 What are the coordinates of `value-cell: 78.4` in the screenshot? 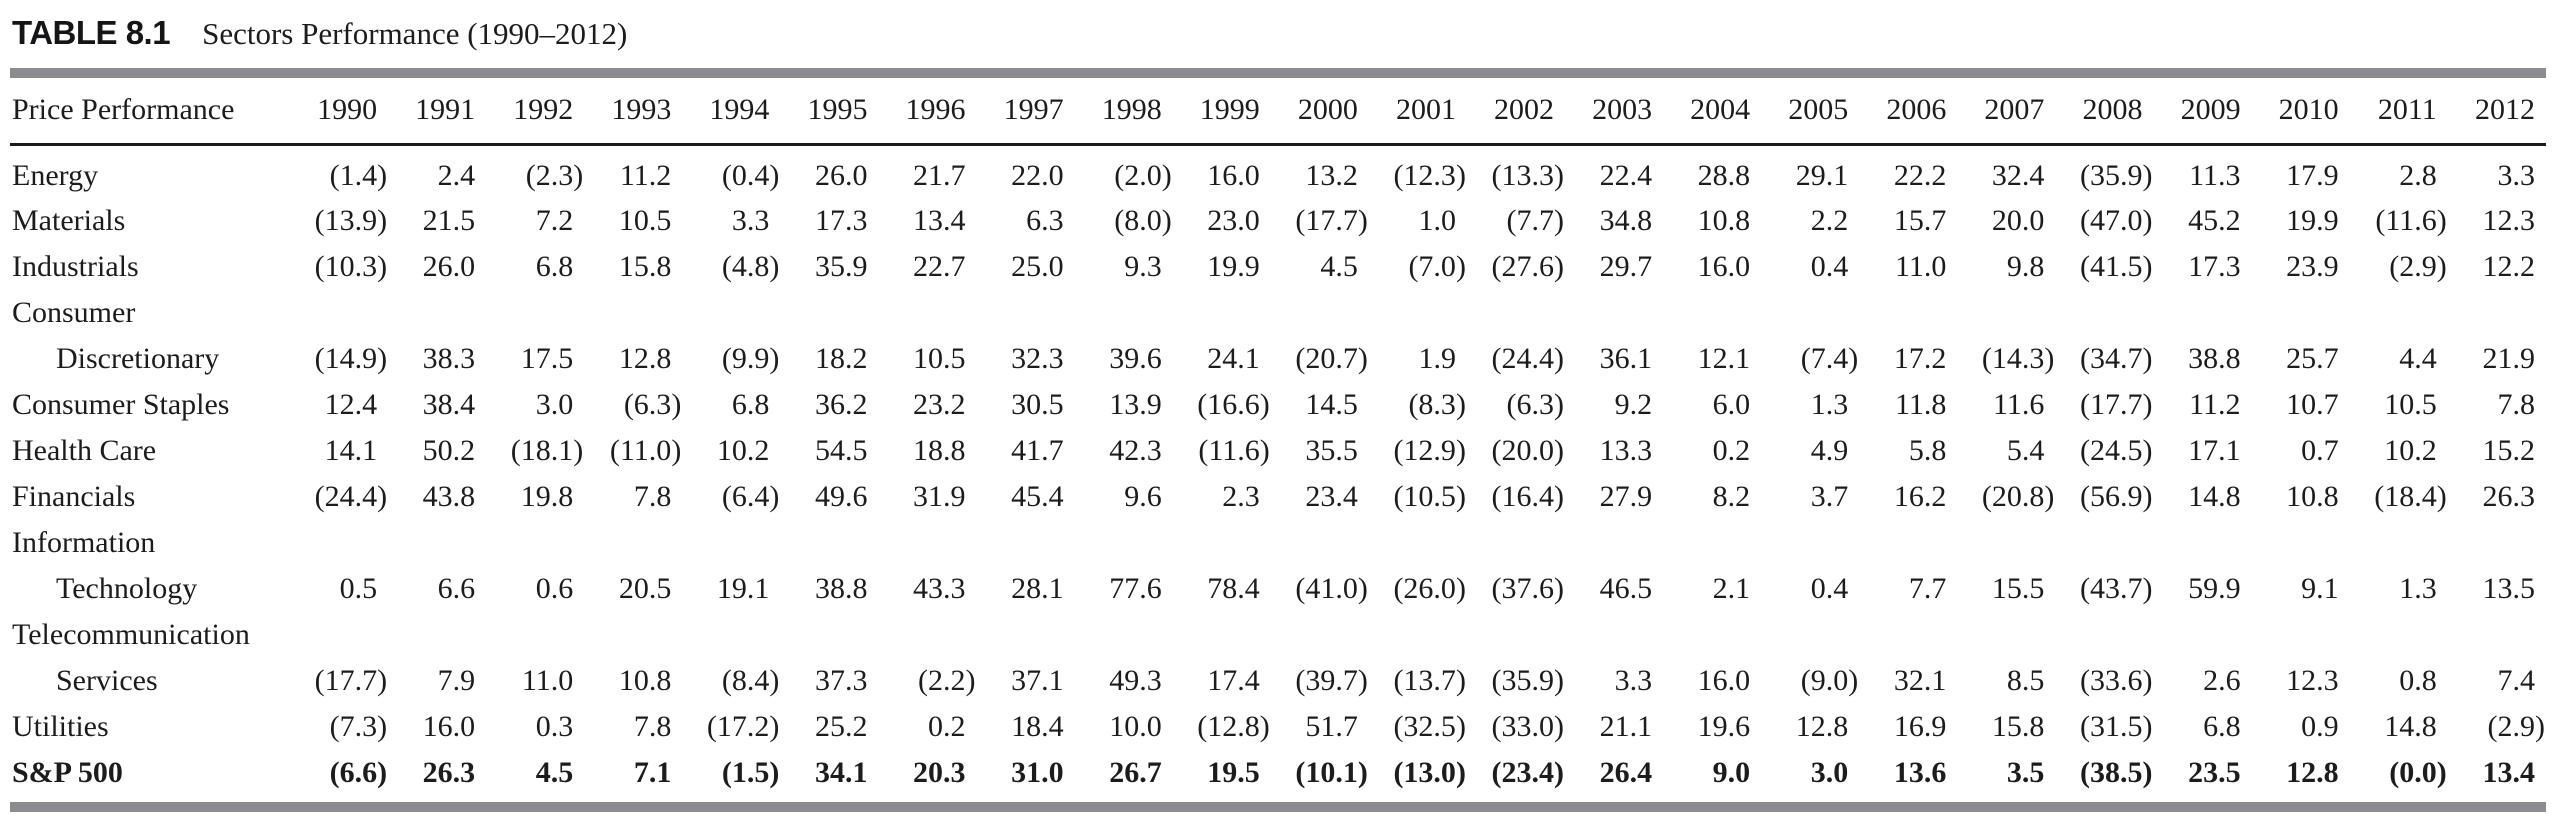 It's located at (1233, 588).